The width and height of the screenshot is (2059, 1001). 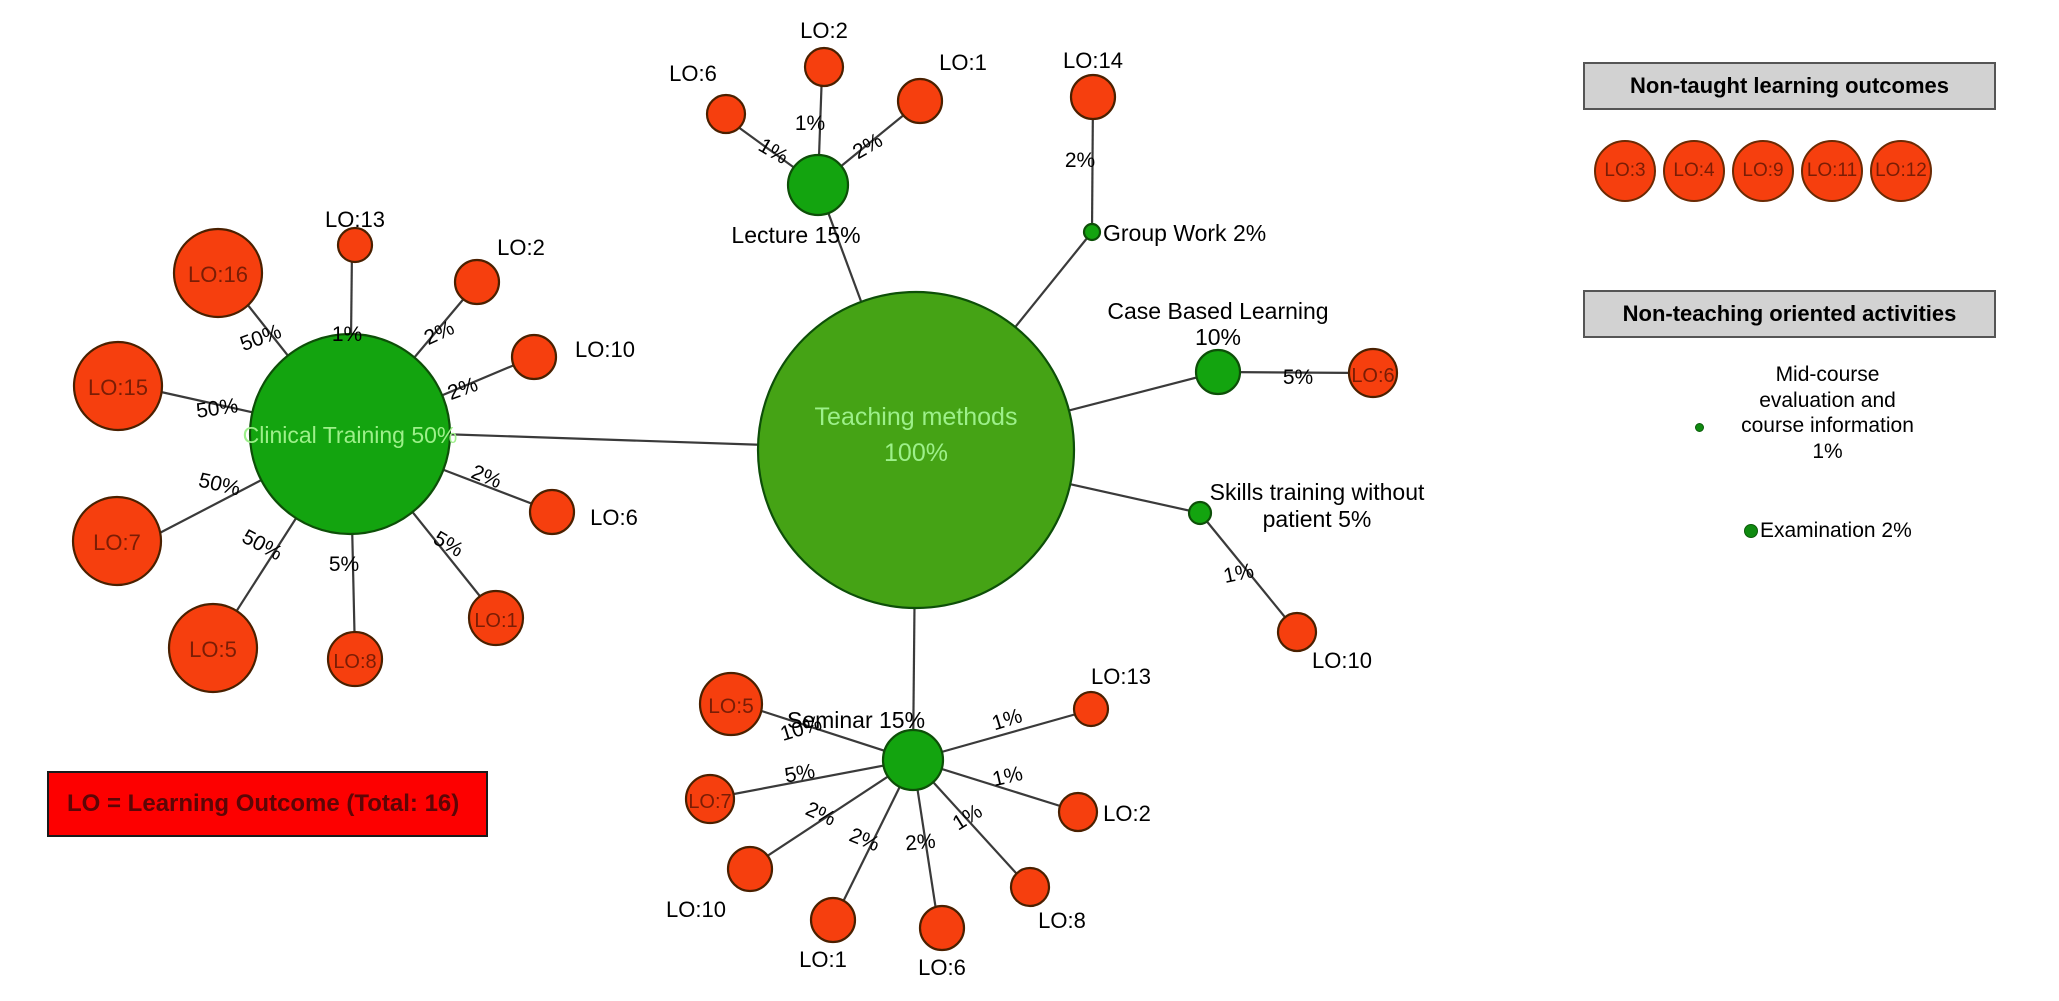 What do you see at coordinates (355, 245) in the screenshot?
I see `lo-node-ct-lo13` at bounding box center [355, 245].